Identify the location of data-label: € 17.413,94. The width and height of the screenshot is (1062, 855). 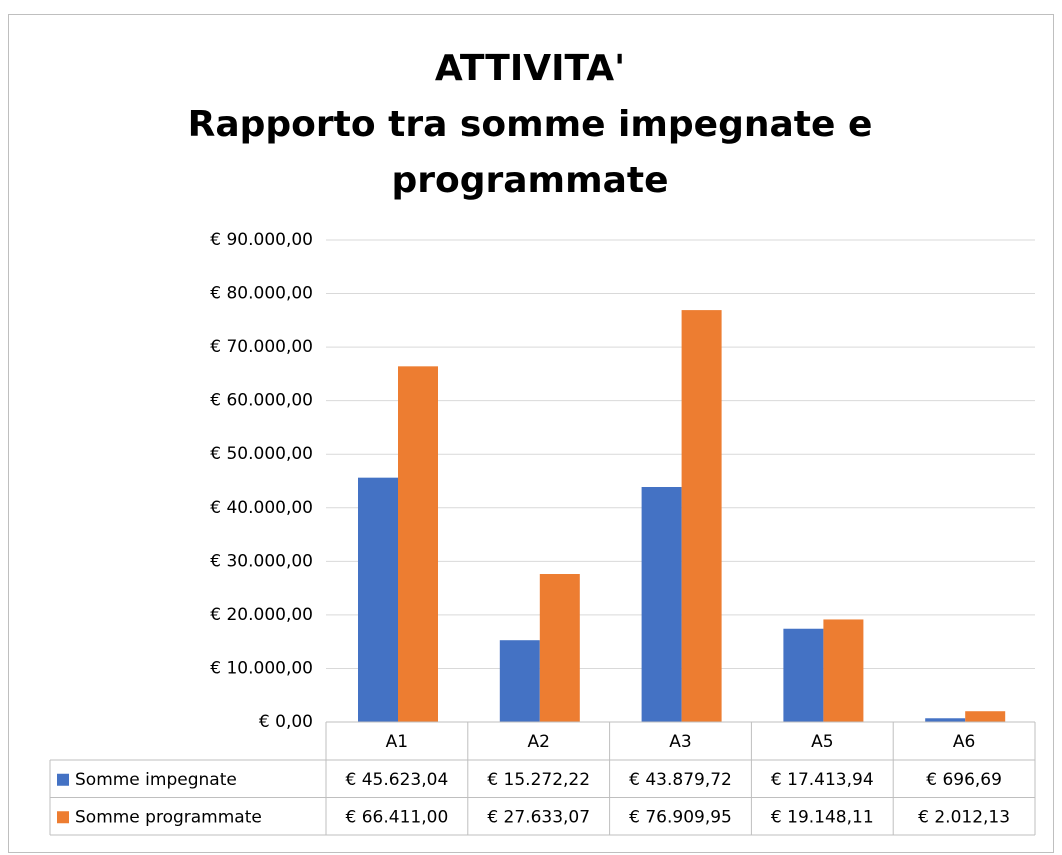
(822, 780).